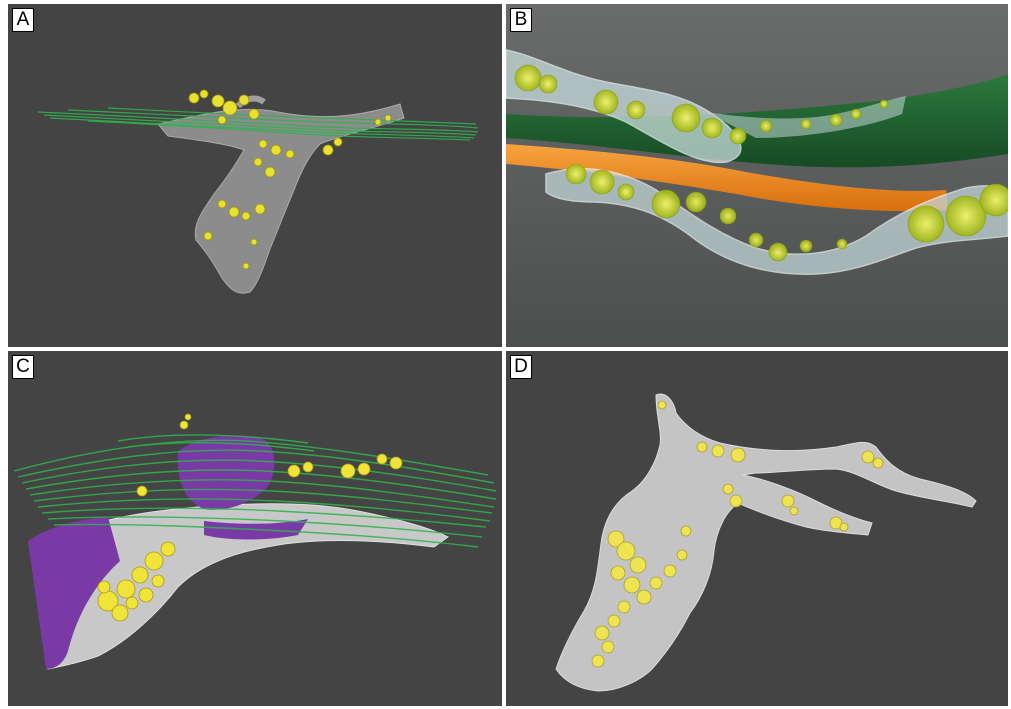 The height and width of the screenshot is (709, 1011). What do you see at coordinates (727, 178) in the screenshot?
I see `axon` at bounding box center [727, 178].